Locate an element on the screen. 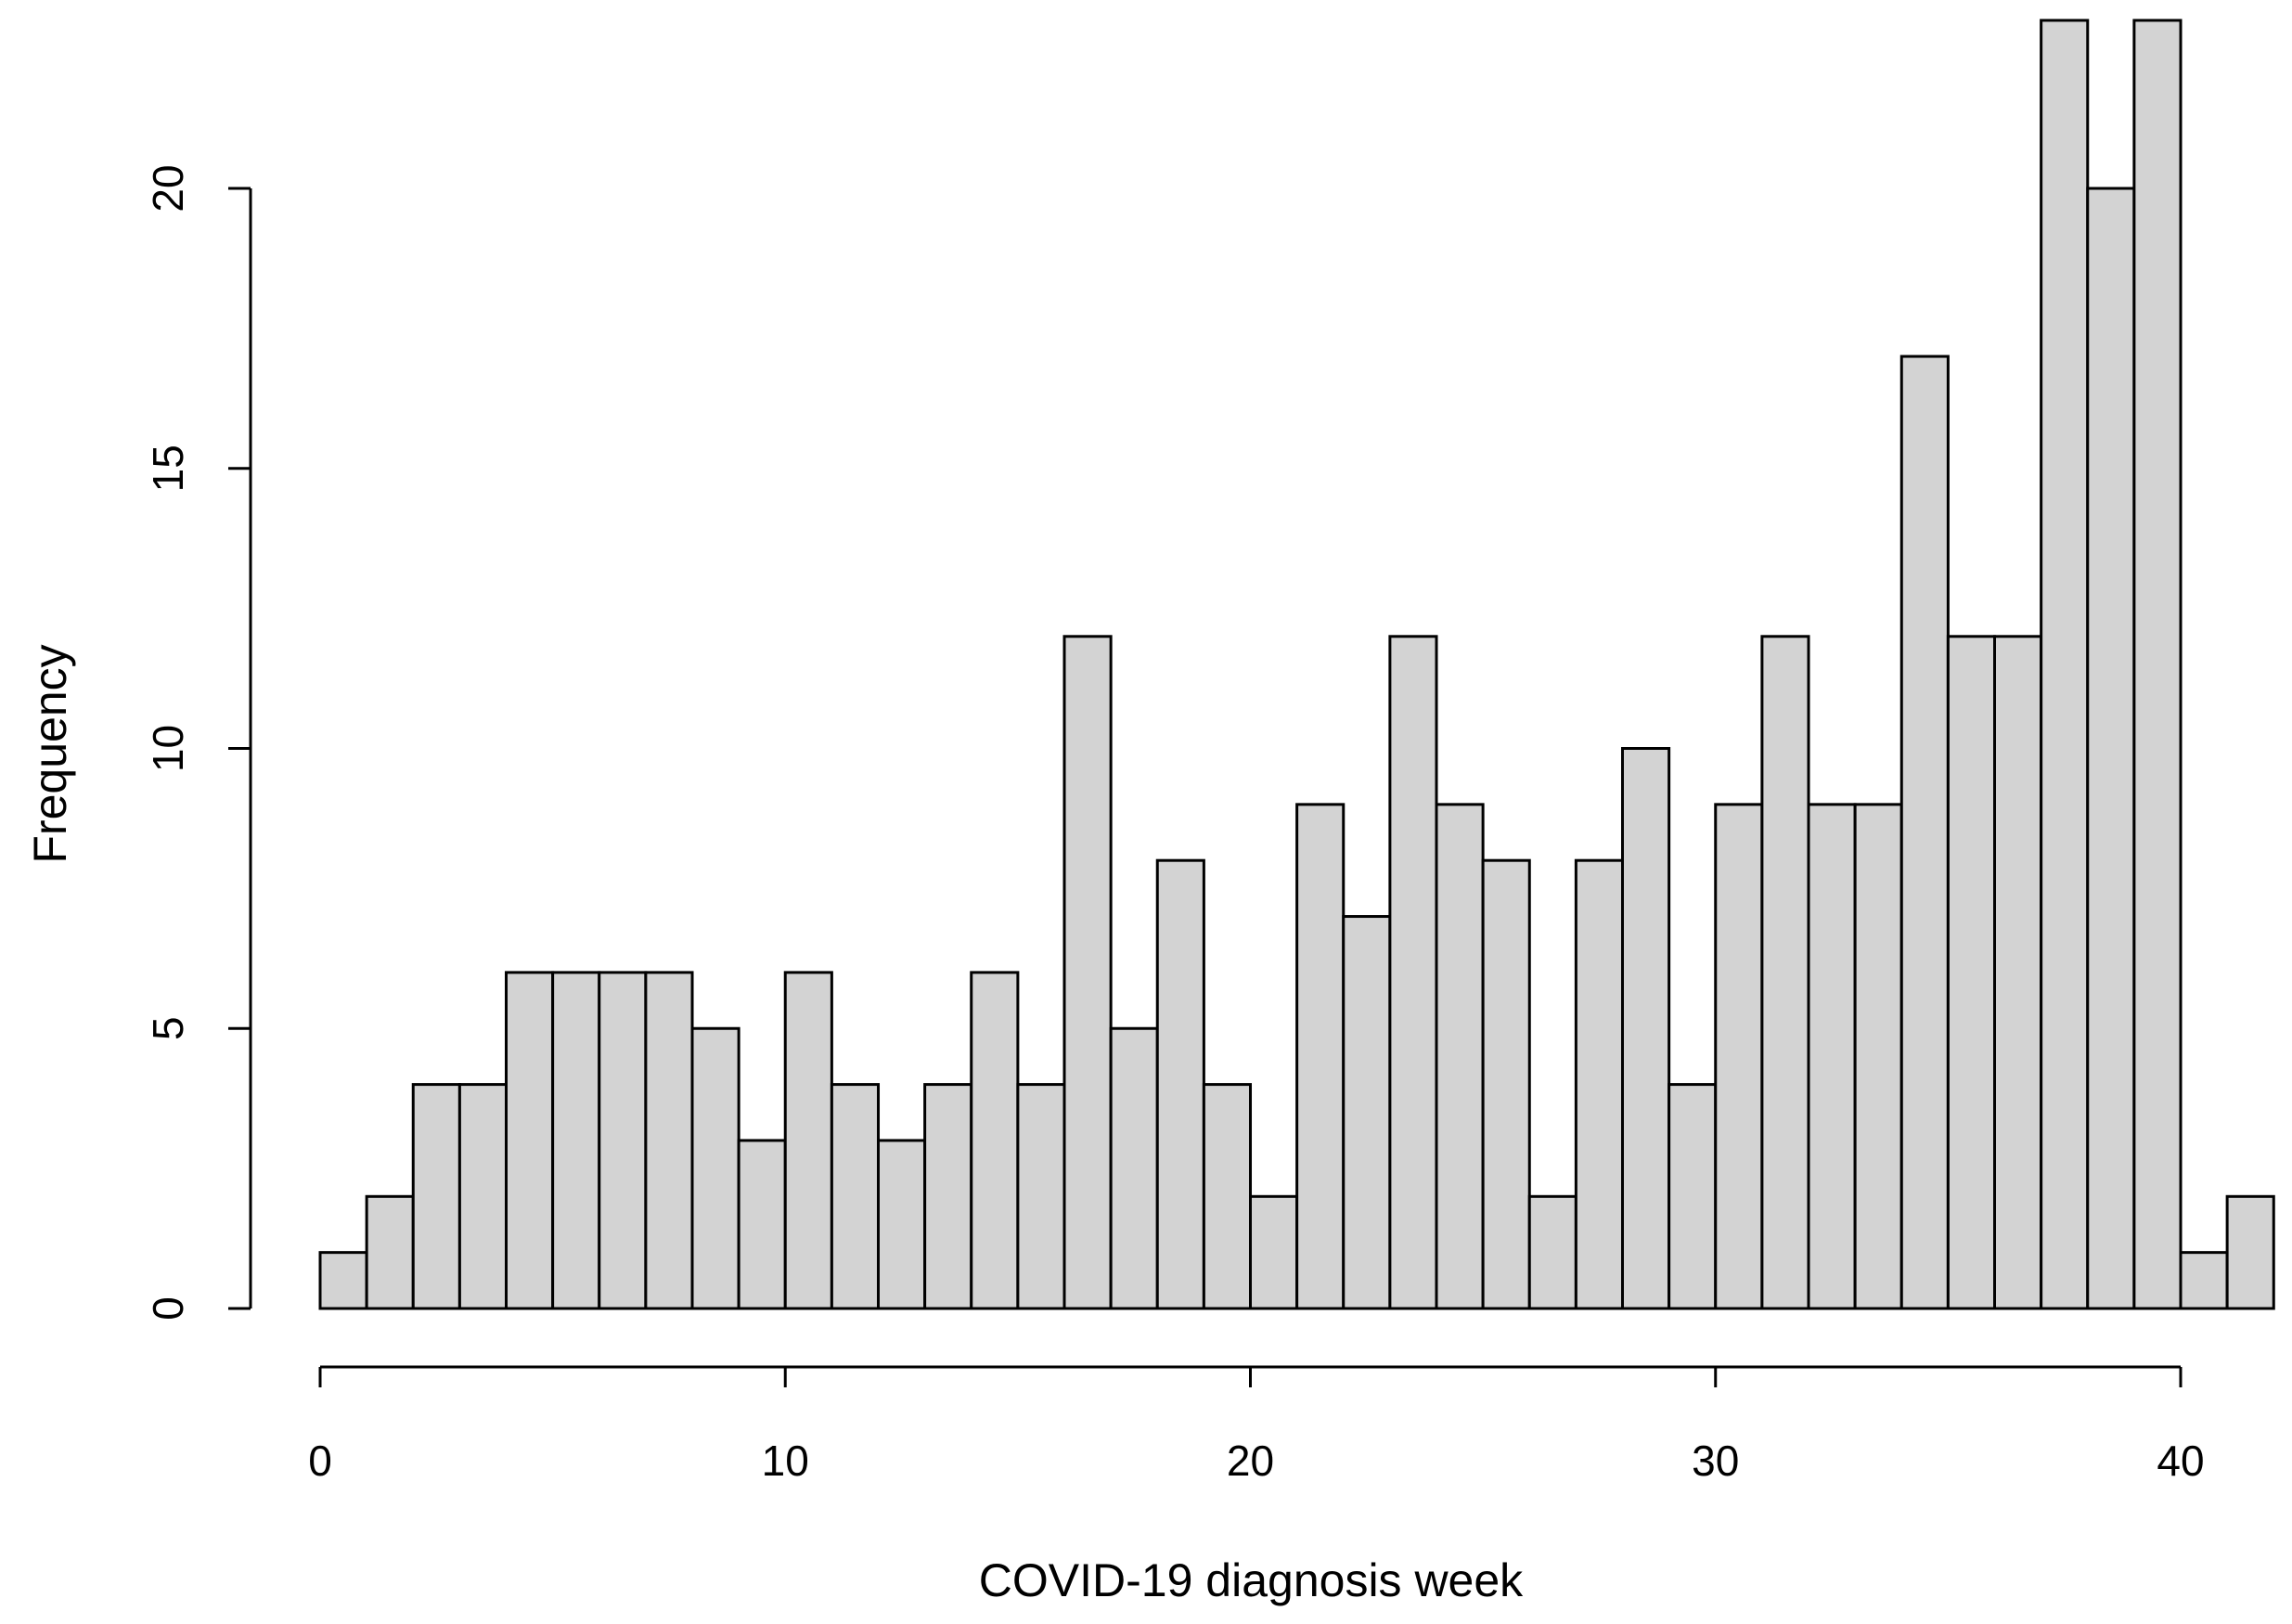 The image size is (2292, 1624). y-tick-label: 15 is located at coordinates (168, 469).